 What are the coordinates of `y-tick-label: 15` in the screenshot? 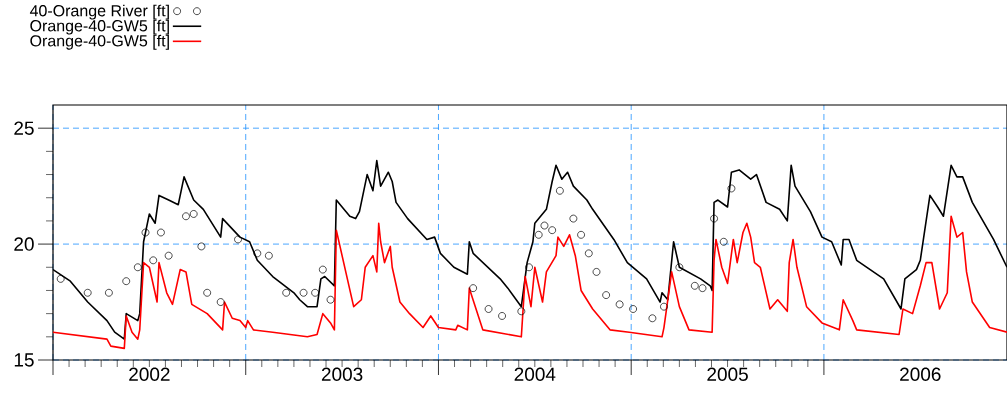 It's located at (24, 360).